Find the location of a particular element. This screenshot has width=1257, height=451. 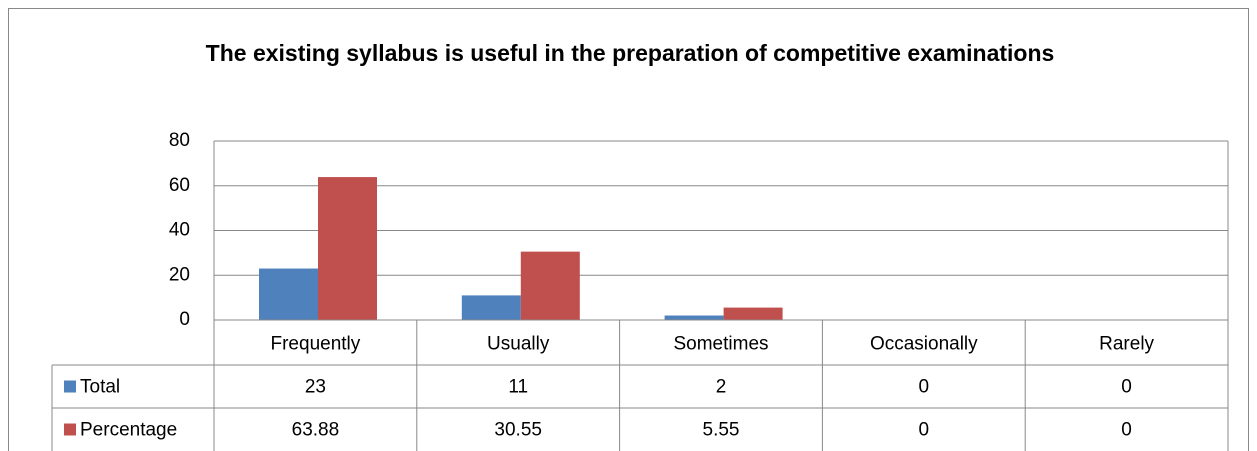

table-value: 5.55 is located at coordinates (721, 430).